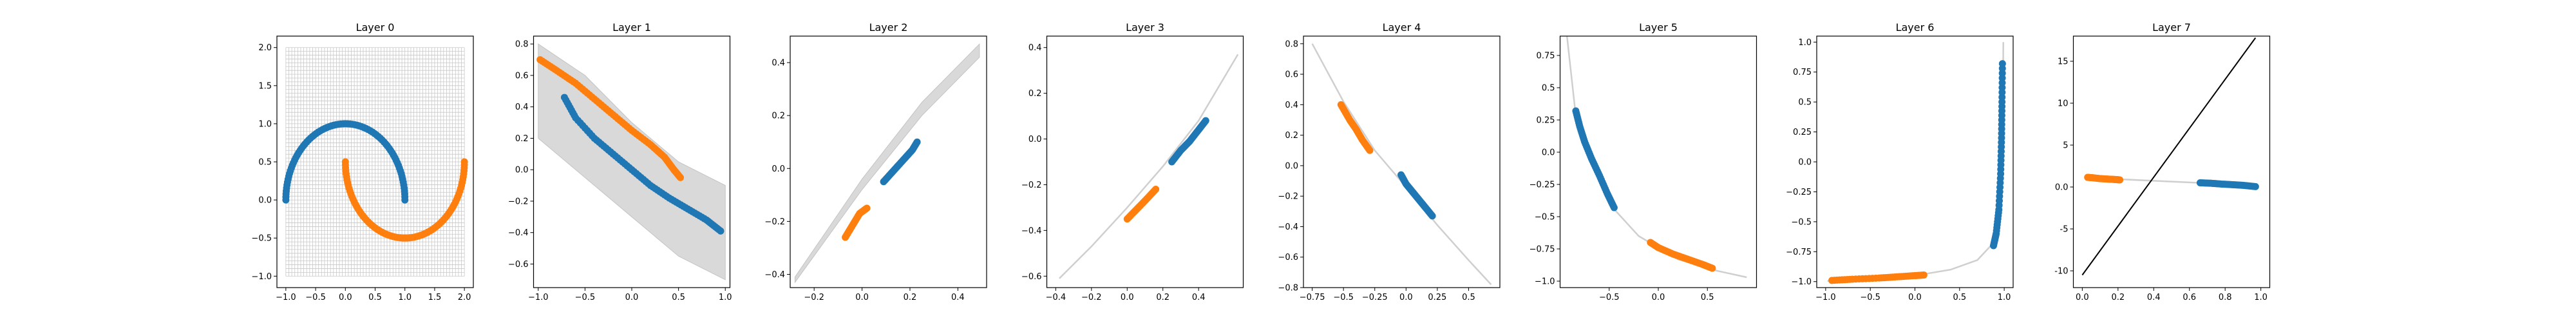 This screenshot has width=2576, height=325. I want to click on y-tick-label: 15, so click(2063, 62).